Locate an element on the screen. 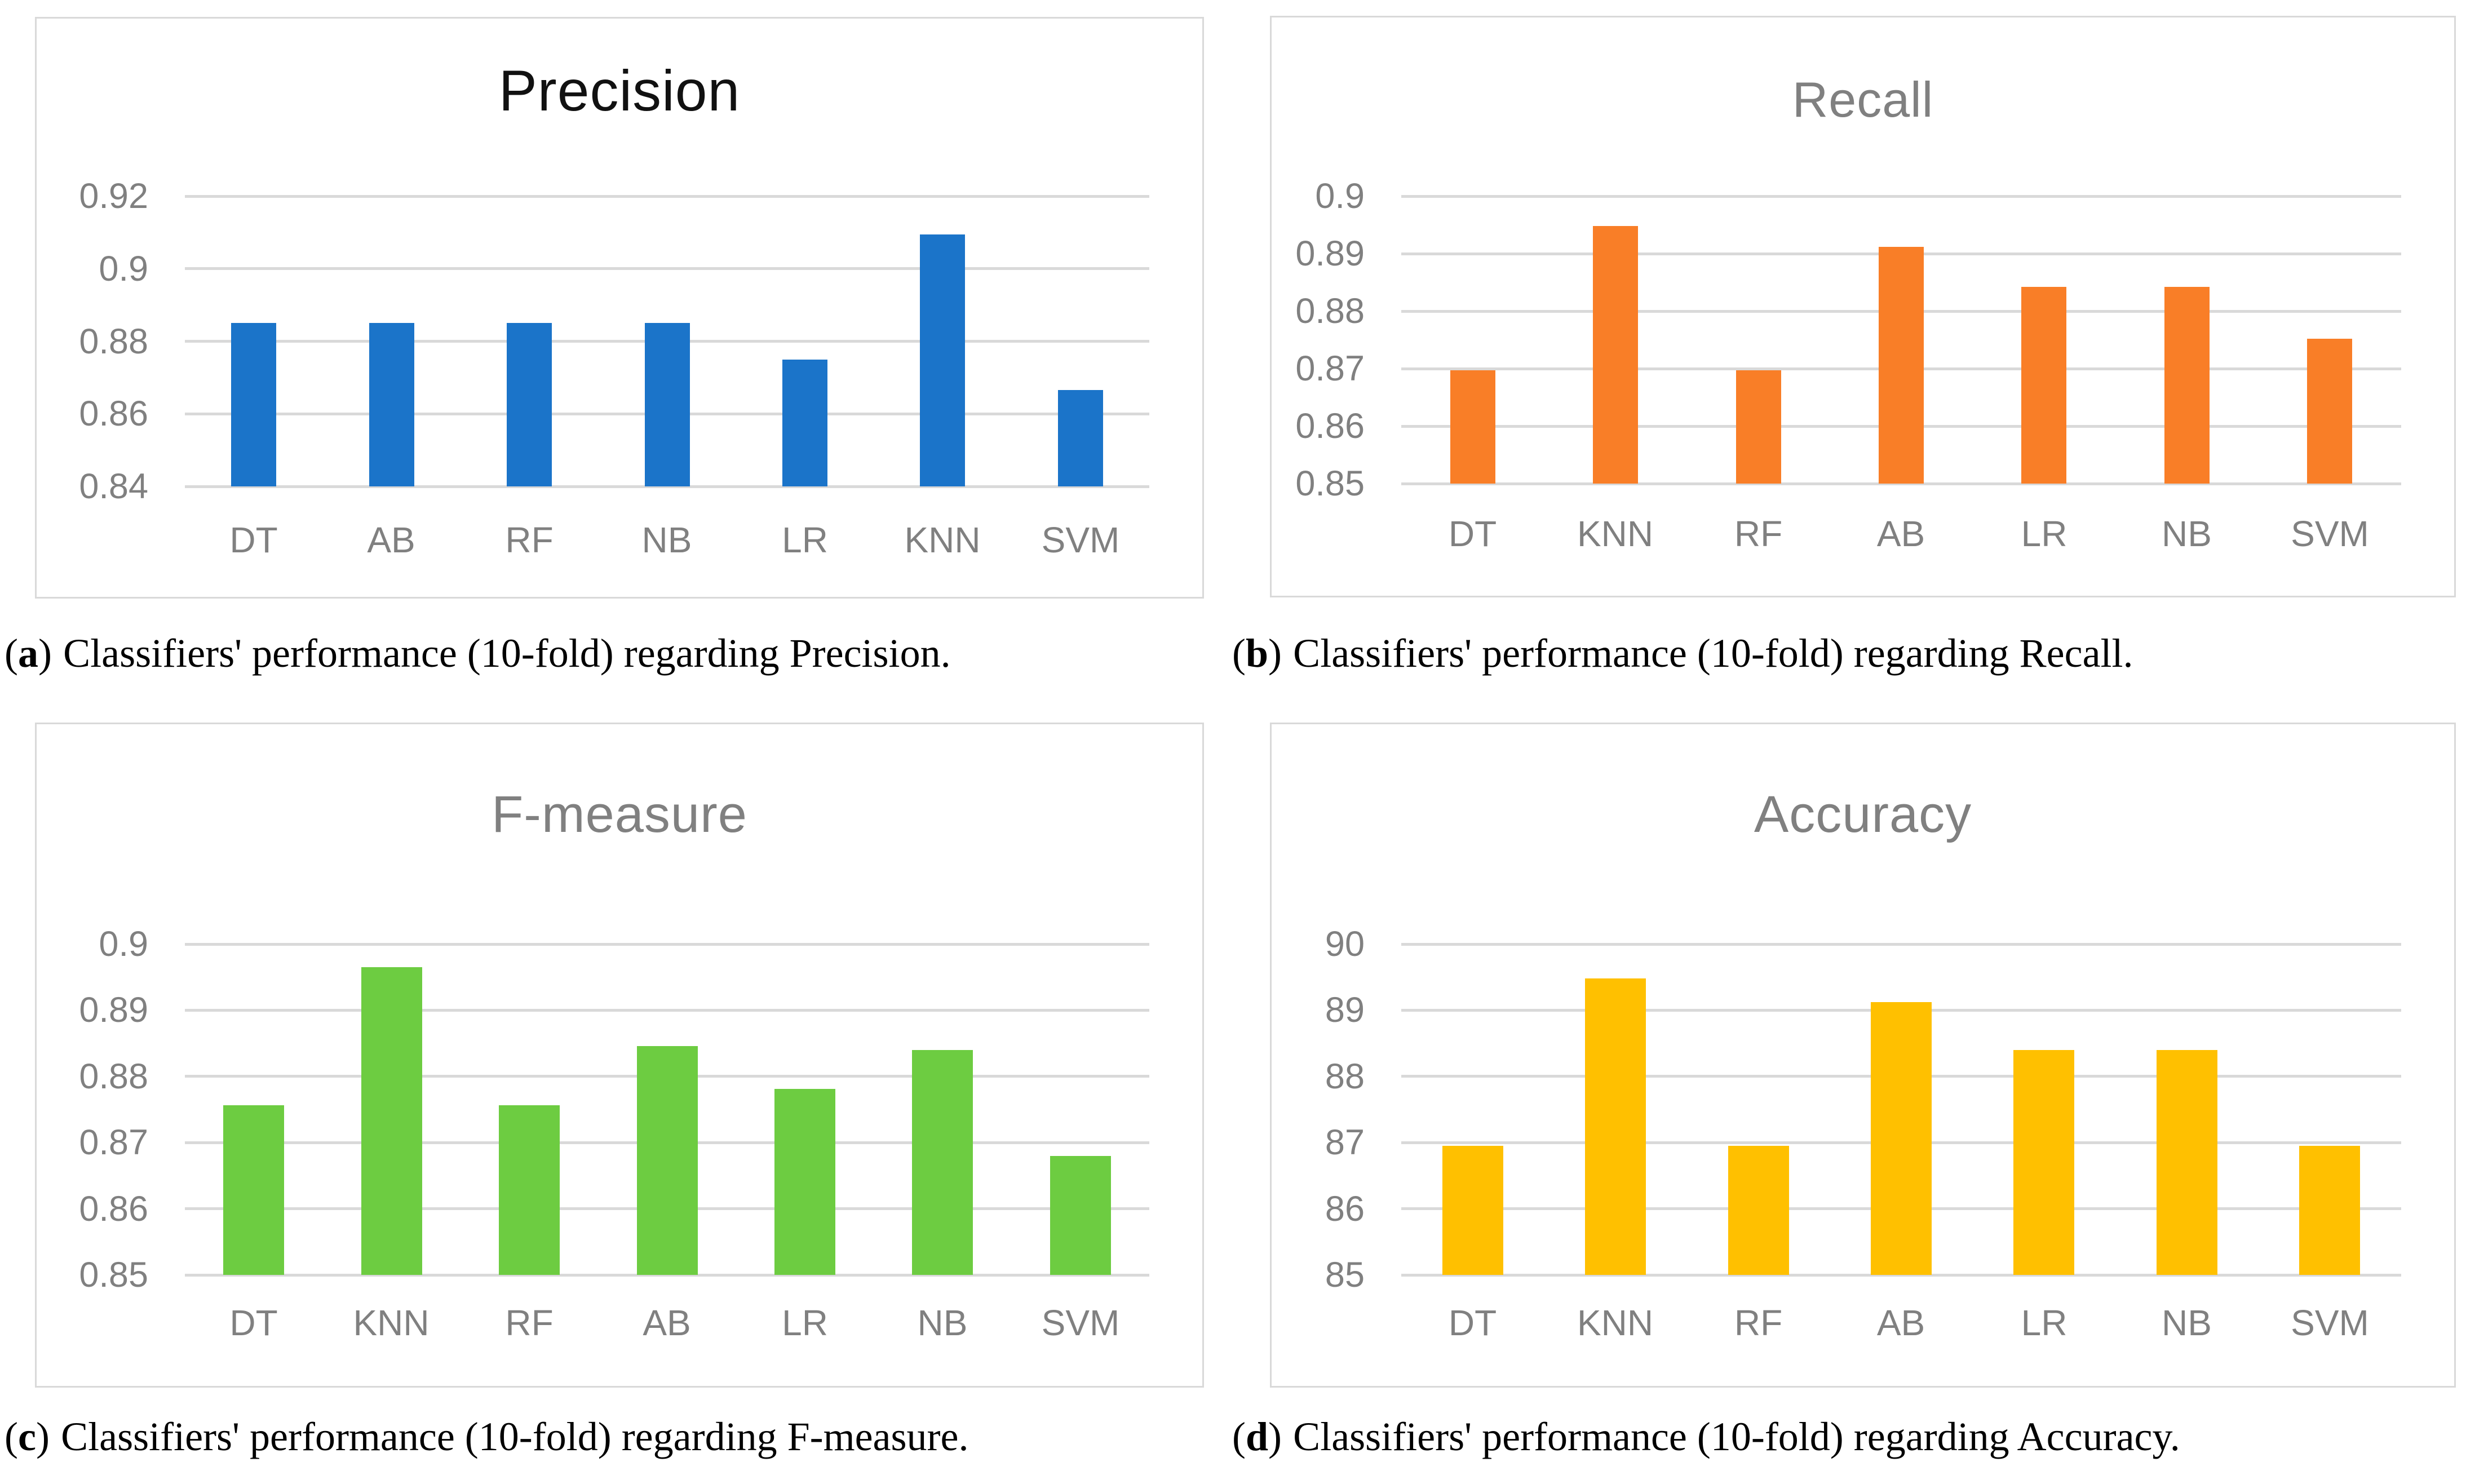  caption-a-marker: (a) is located at coordinates (28, 653).